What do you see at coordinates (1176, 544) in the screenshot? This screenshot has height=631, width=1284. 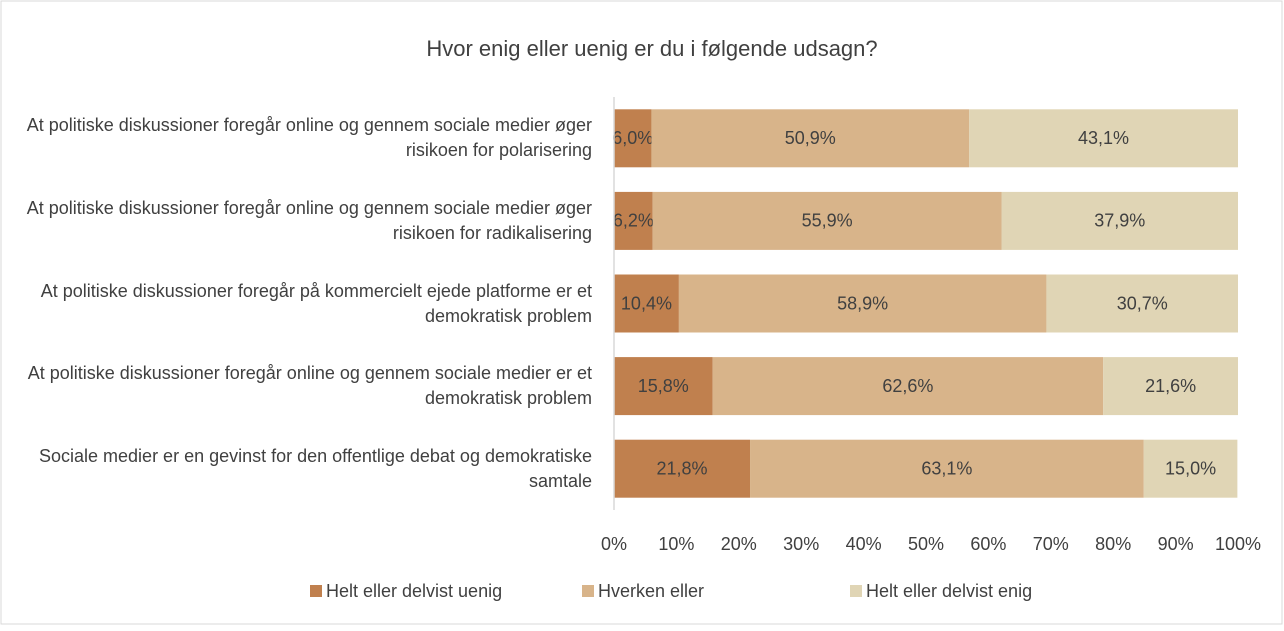 I see `x-tick-label: 90%` at bounding box center [1176, 544].